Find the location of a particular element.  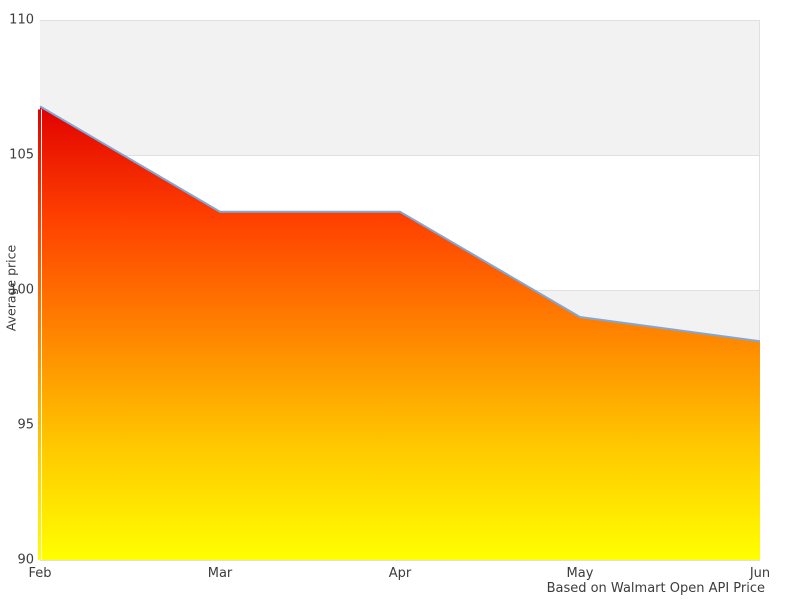

x-tick-label: May is located at coordinates (580, 573).